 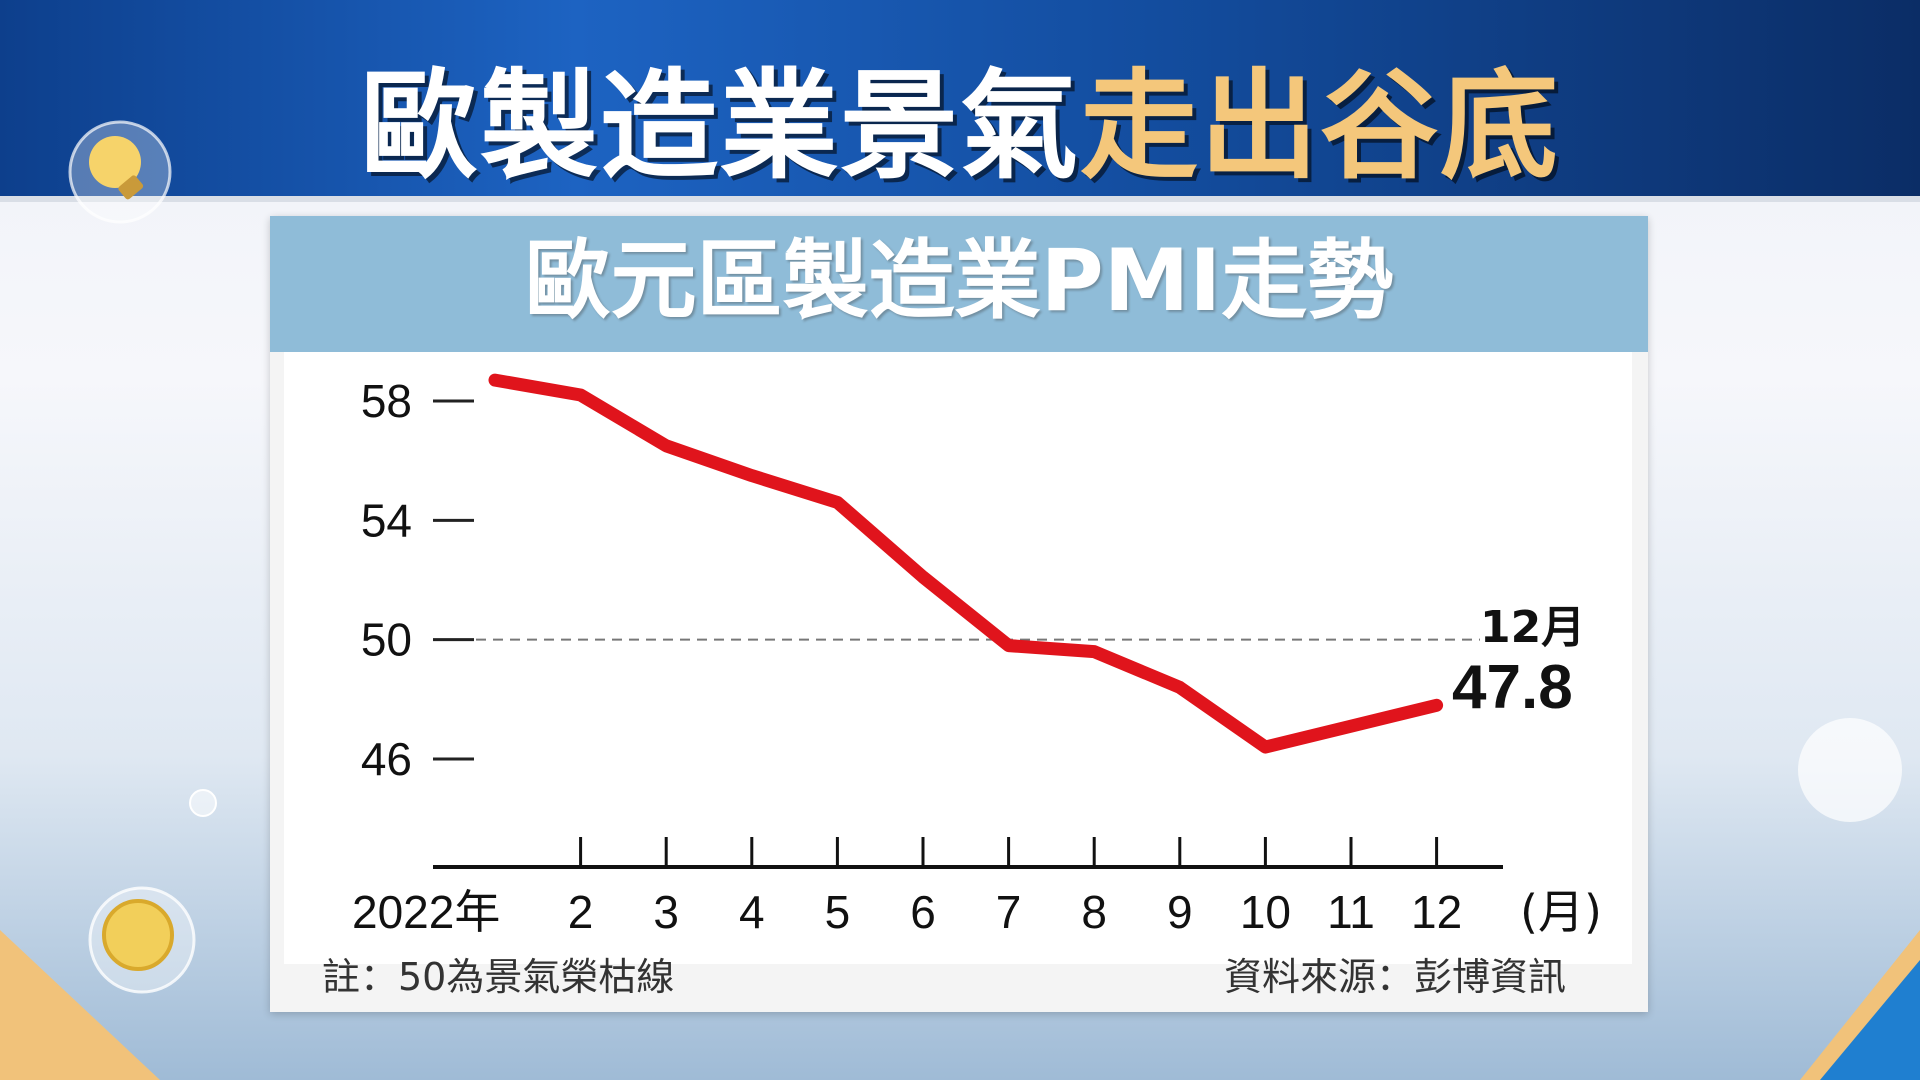 What do you see at coordinates (666, 912) in the screenshot?
I see `x-tick-label-2: 3` at bounding box center [666, 912].